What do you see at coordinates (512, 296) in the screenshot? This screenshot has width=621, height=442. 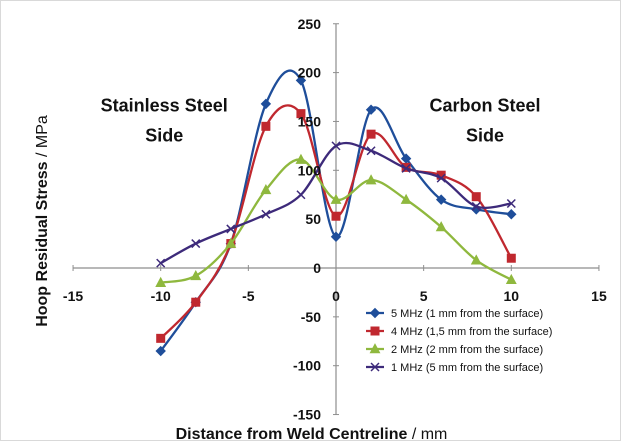 I see `x-tick-label-6: 10` at bounding box center [512, 296].